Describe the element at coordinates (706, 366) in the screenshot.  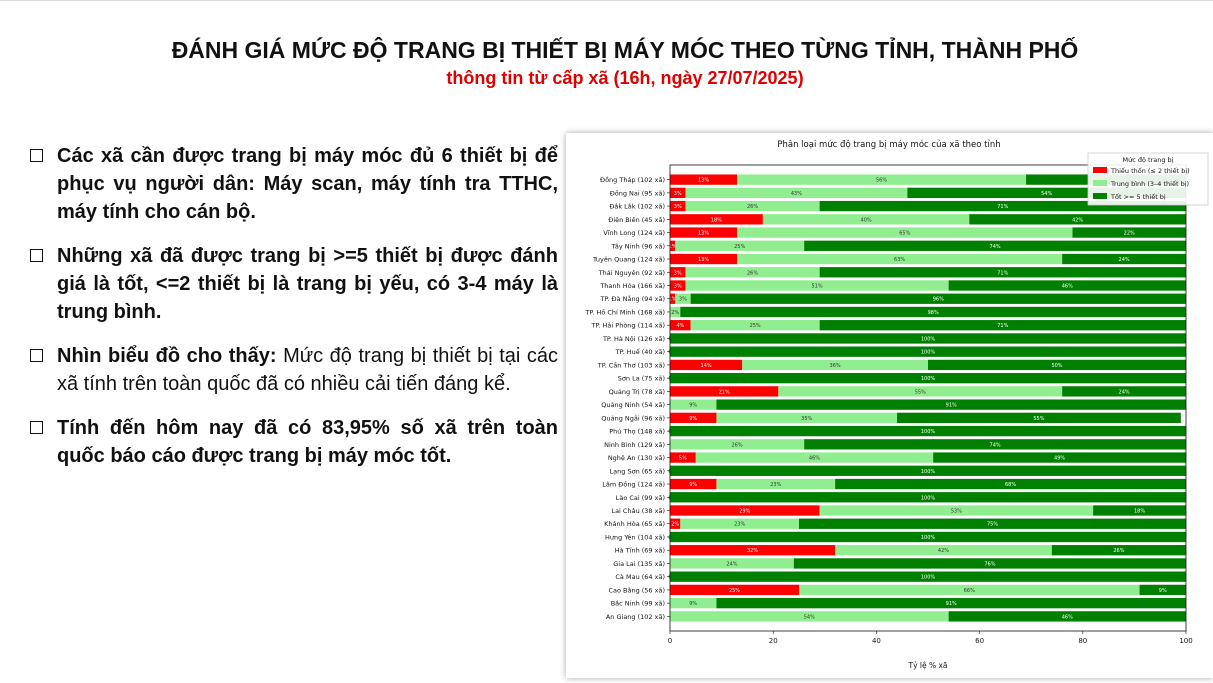
I see `data-label: 14%` at that location.